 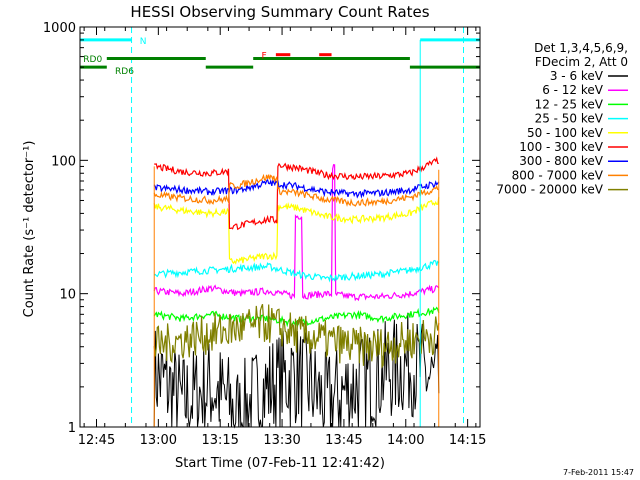 I want to click on annotation-label-4: F, so click(x=263, y=57).